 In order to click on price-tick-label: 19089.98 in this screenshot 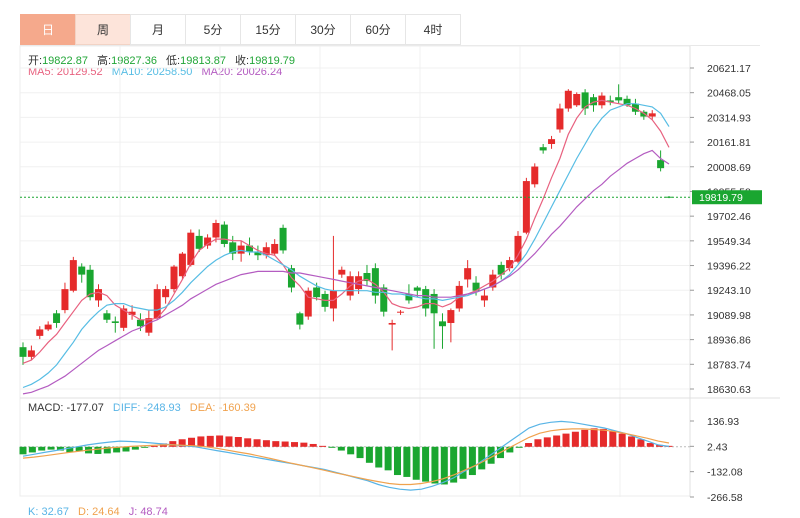, I will do `click(729, 316)`.